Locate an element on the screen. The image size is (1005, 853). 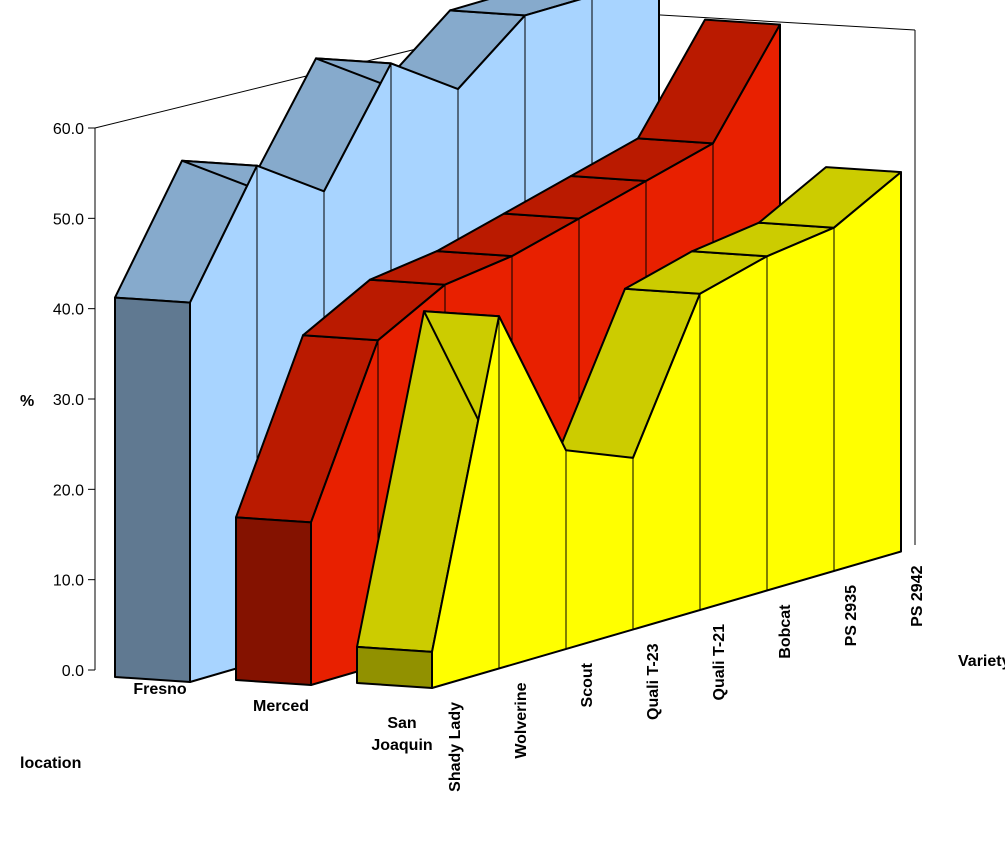
x-tick-label: Scout is located at coordinates (587, 684).